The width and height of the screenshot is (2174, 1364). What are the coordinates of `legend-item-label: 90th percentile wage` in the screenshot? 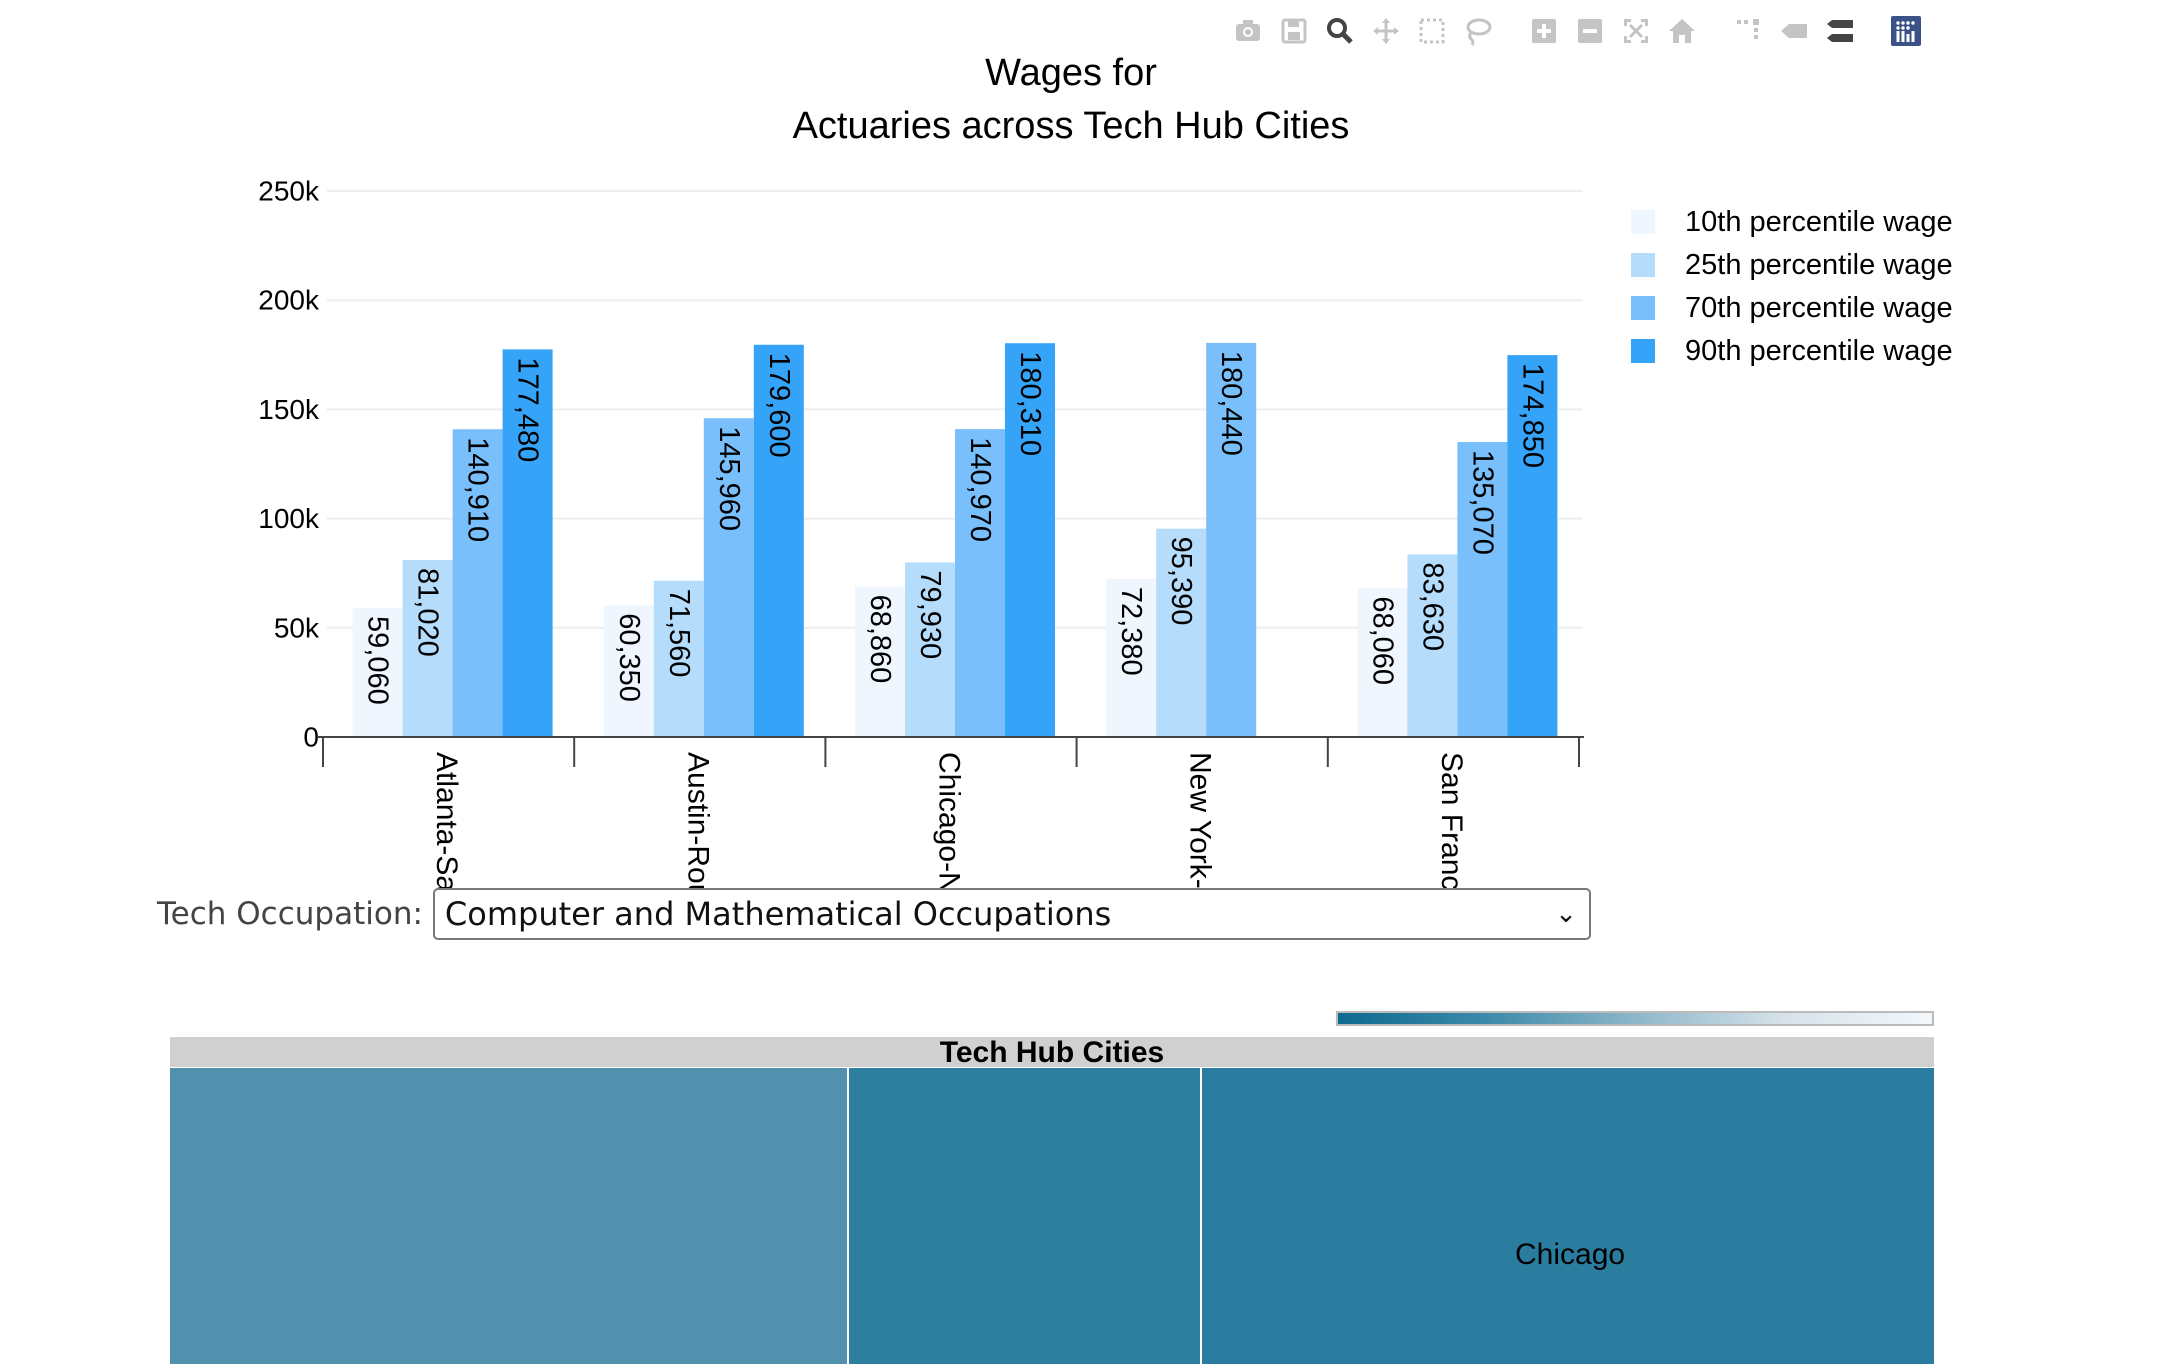 It's located at (1819, 351).